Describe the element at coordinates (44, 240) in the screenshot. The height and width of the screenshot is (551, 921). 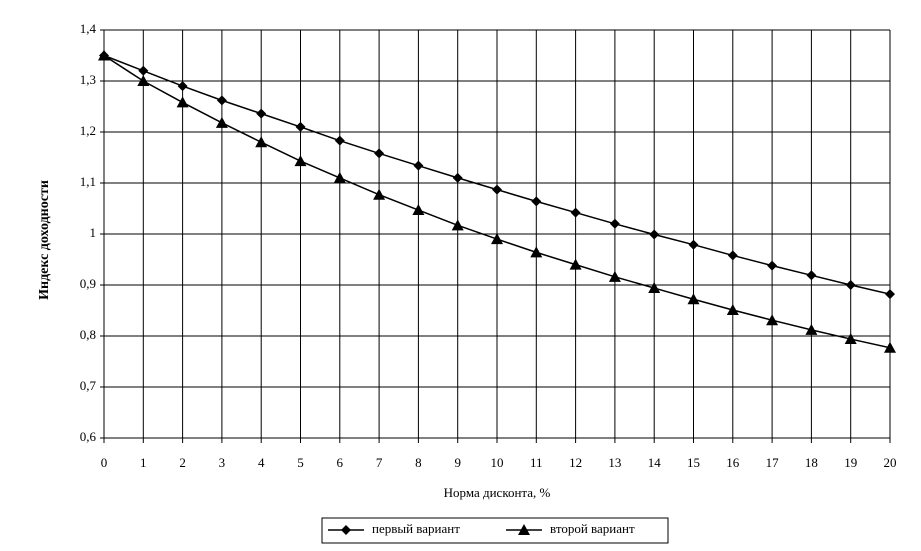
I see `y-axis-title: Индекс доходности` at that location.